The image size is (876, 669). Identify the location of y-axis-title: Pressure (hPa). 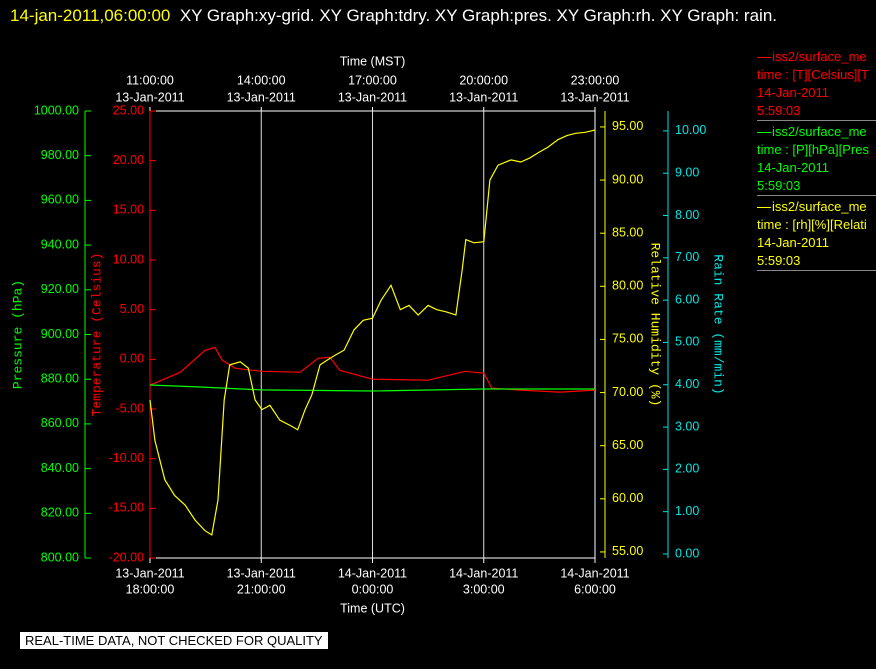
(17, 334).